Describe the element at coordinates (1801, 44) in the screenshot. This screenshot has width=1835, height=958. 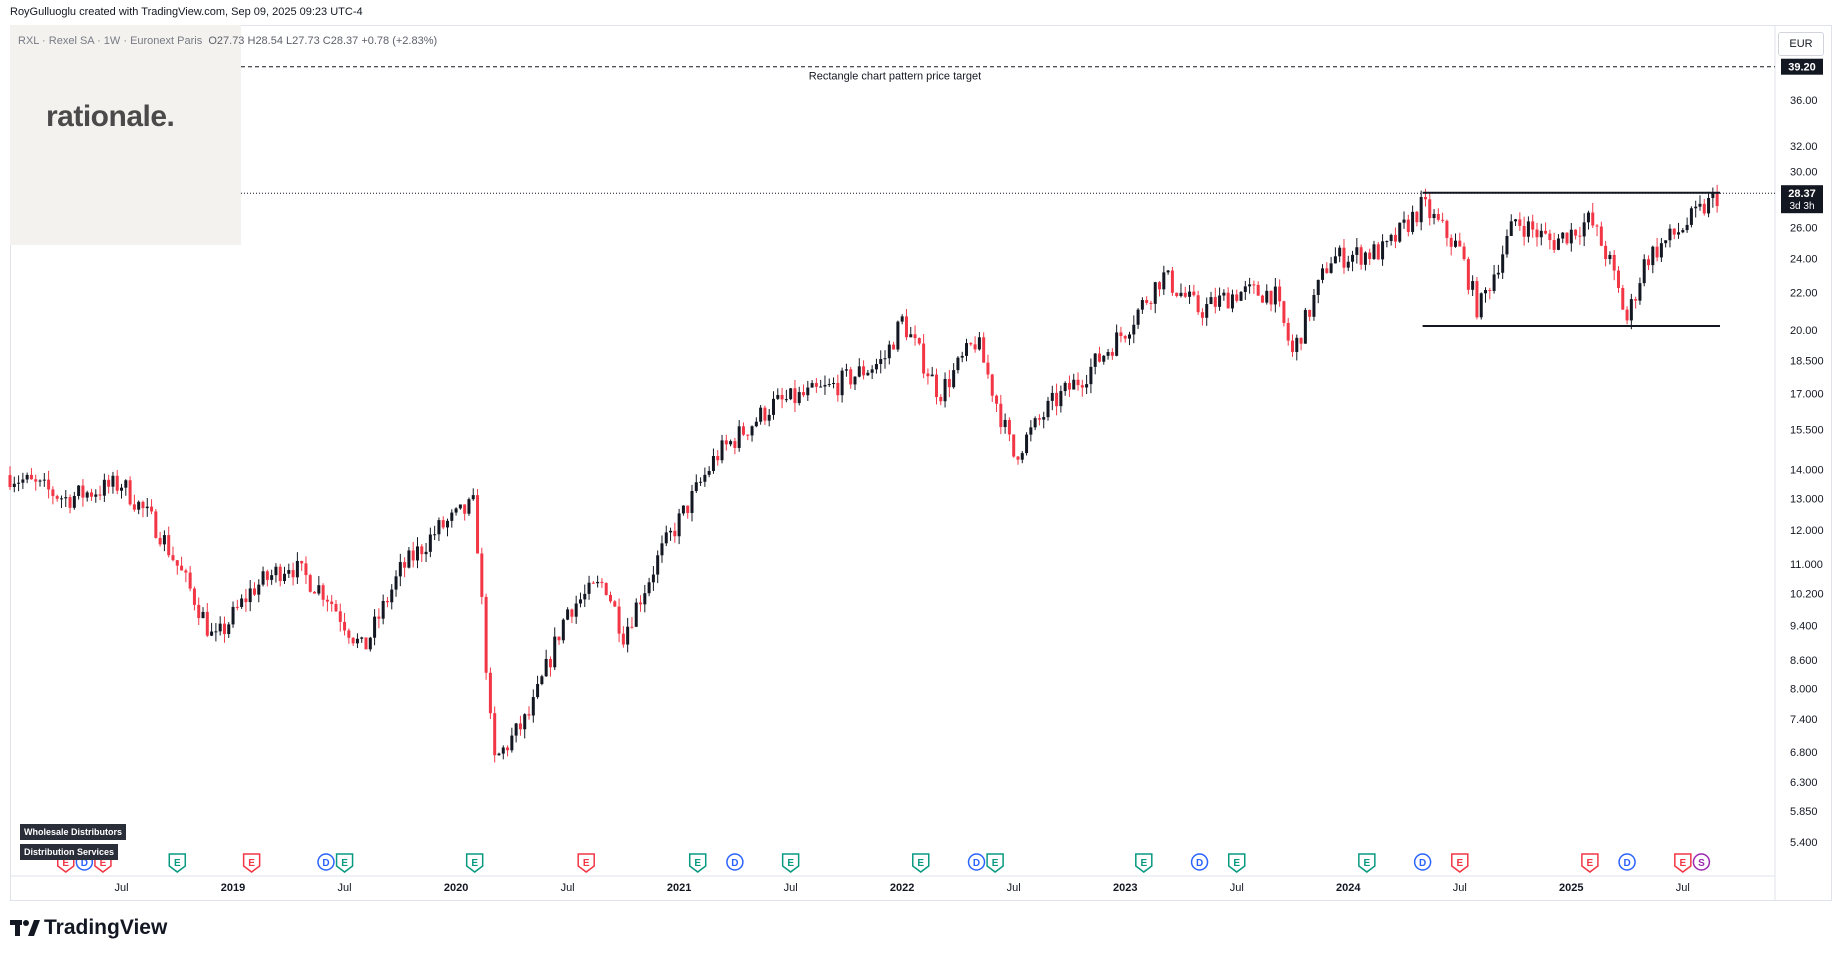
I see `currency-selector: EUR` at that location.